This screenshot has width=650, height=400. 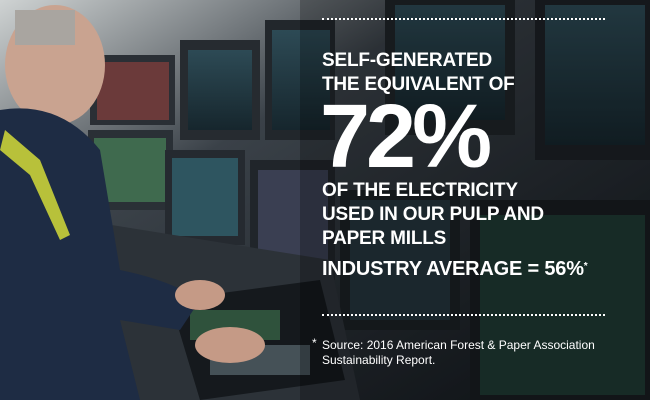 What do you see at coordinates (433, 214) in the screenshot?
I see `description-line: USED IN OUR PULP AND` at bounding box center [433, 214].